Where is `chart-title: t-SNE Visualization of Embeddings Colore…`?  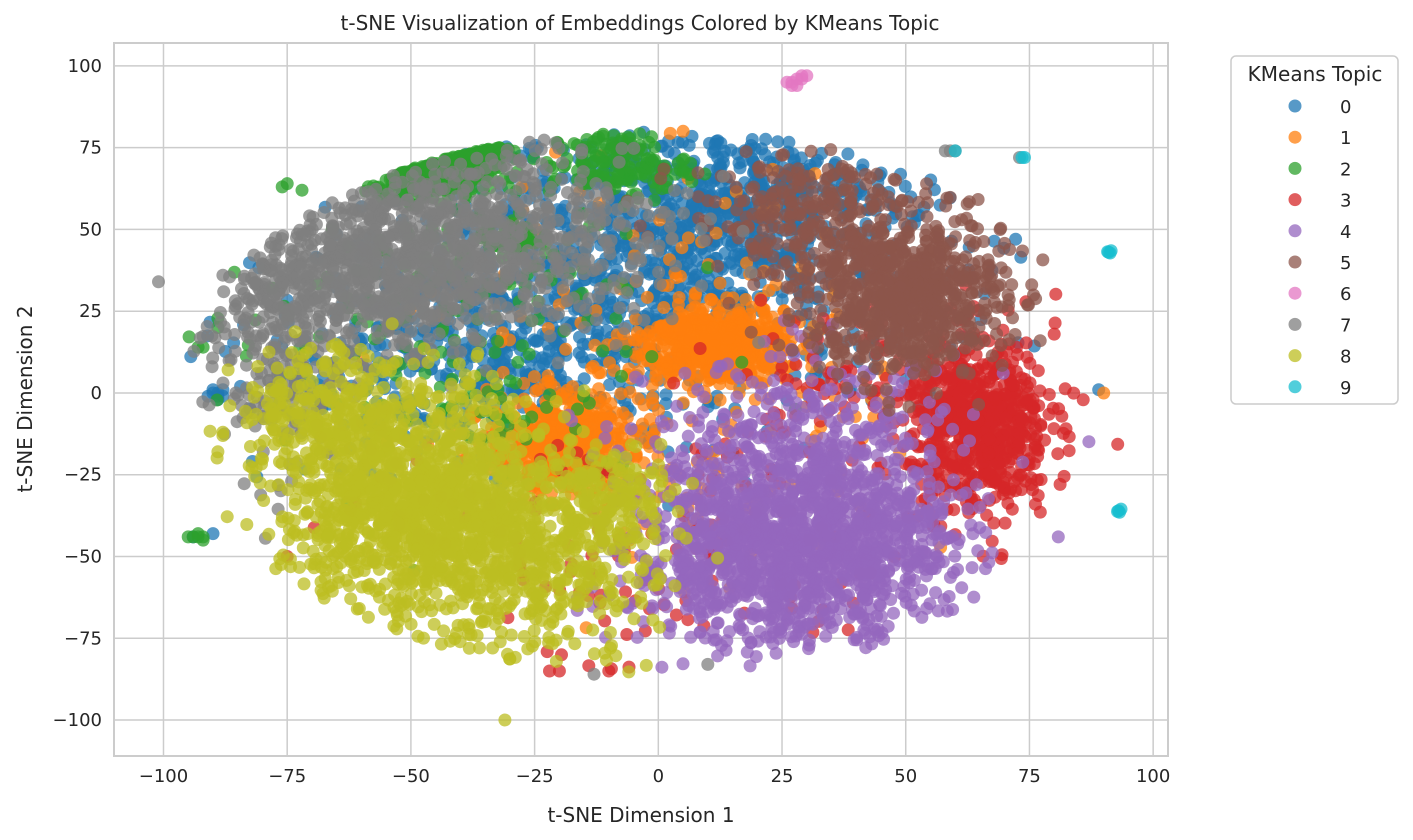 chart-title: t-SNE Visualization of Embeddings Colore… is located at coordinates (640, 23).